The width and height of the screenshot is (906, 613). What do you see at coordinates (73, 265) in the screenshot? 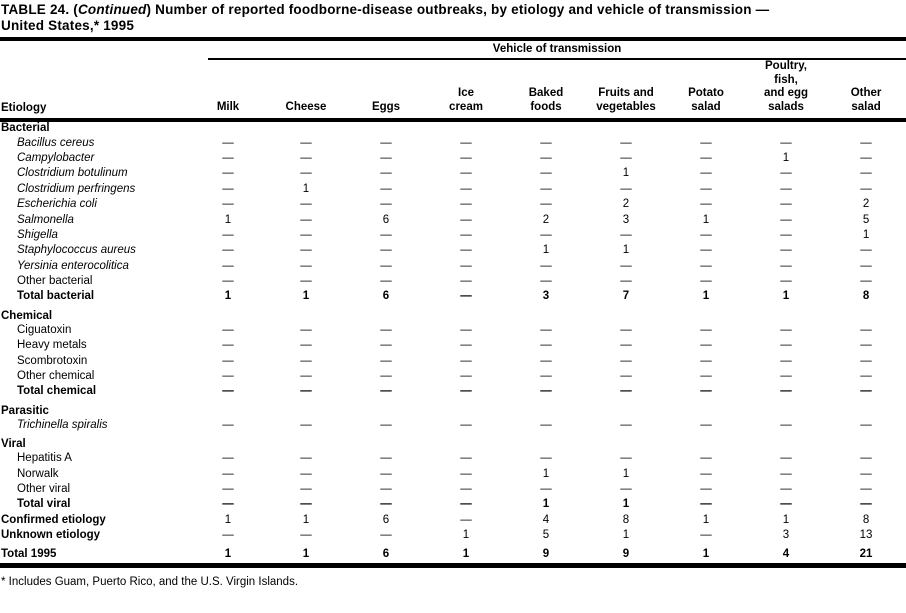
I see `row-label: Yersinia enterocolitica` at bounding box center [73, 265].